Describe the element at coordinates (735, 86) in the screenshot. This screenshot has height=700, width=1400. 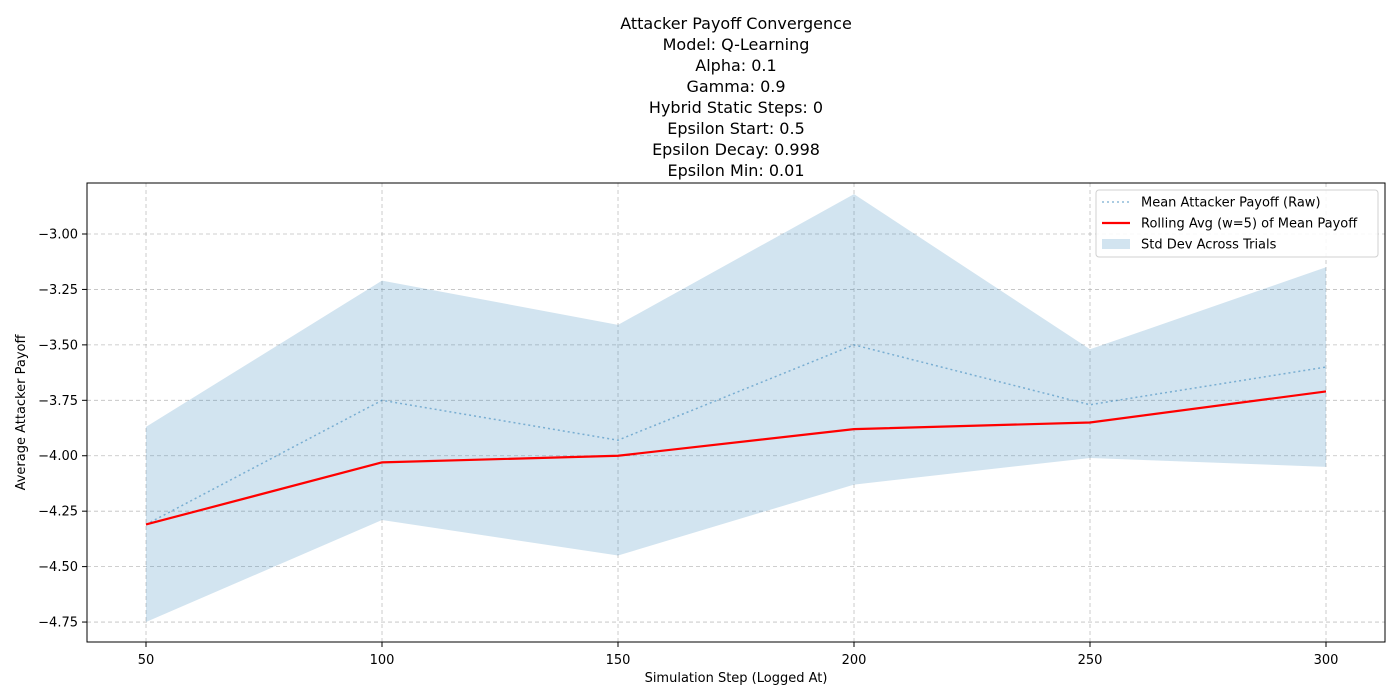
I see `title-line-3: Gamma: 0.9` at that location.